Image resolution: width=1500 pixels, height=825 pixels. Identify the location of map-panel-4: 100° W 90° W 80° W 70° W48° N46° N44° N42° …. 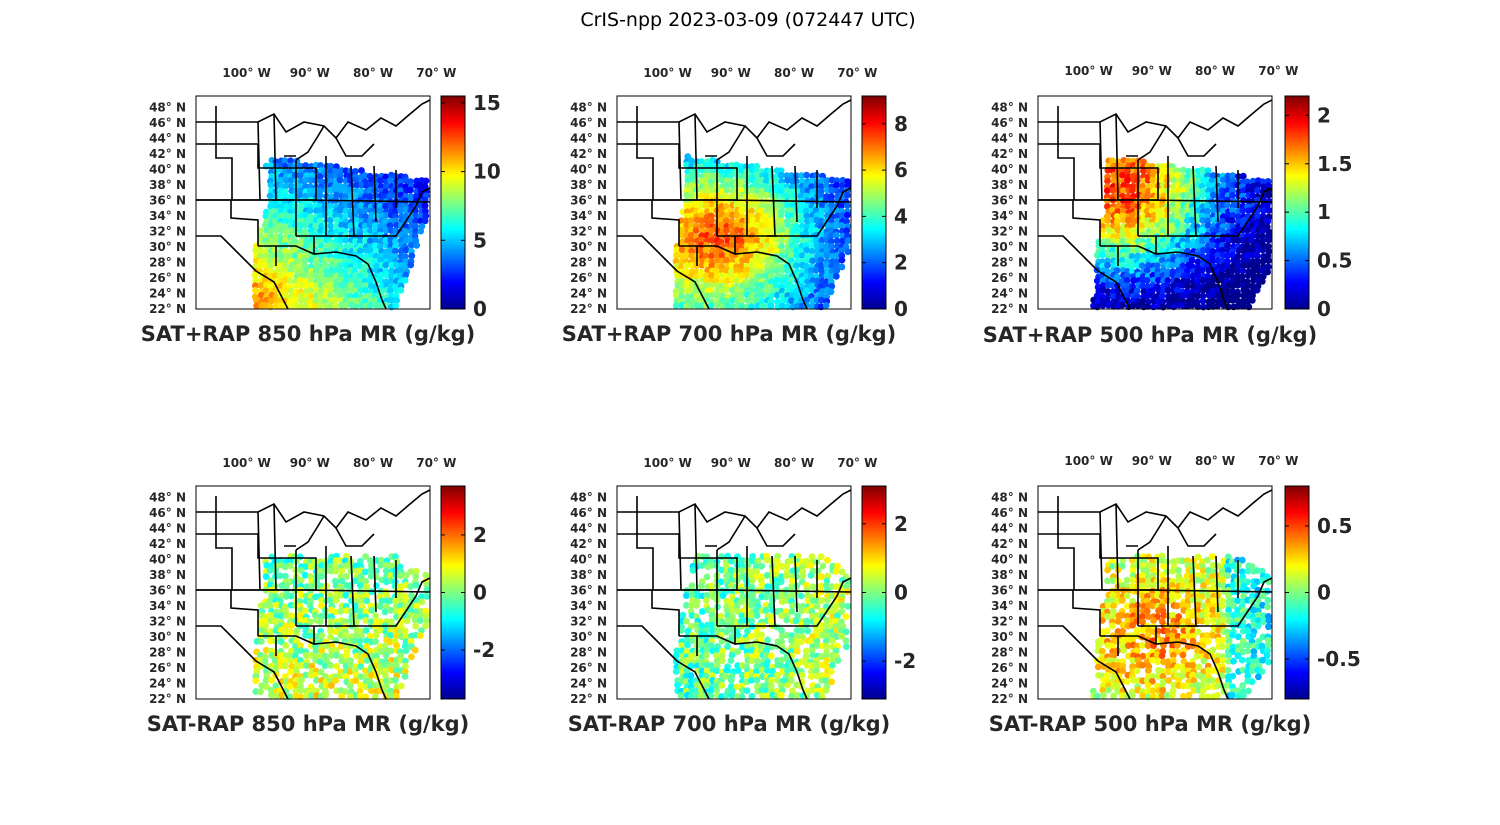
(321, 596).